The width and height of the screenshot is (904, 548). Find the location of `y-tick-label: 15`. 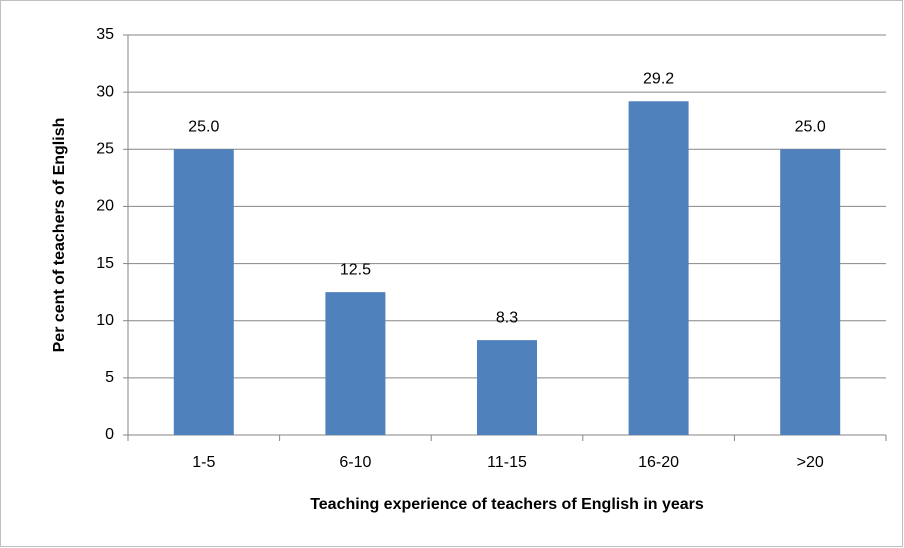

y-tick-label: 15 is located at coordinates (105, 263).